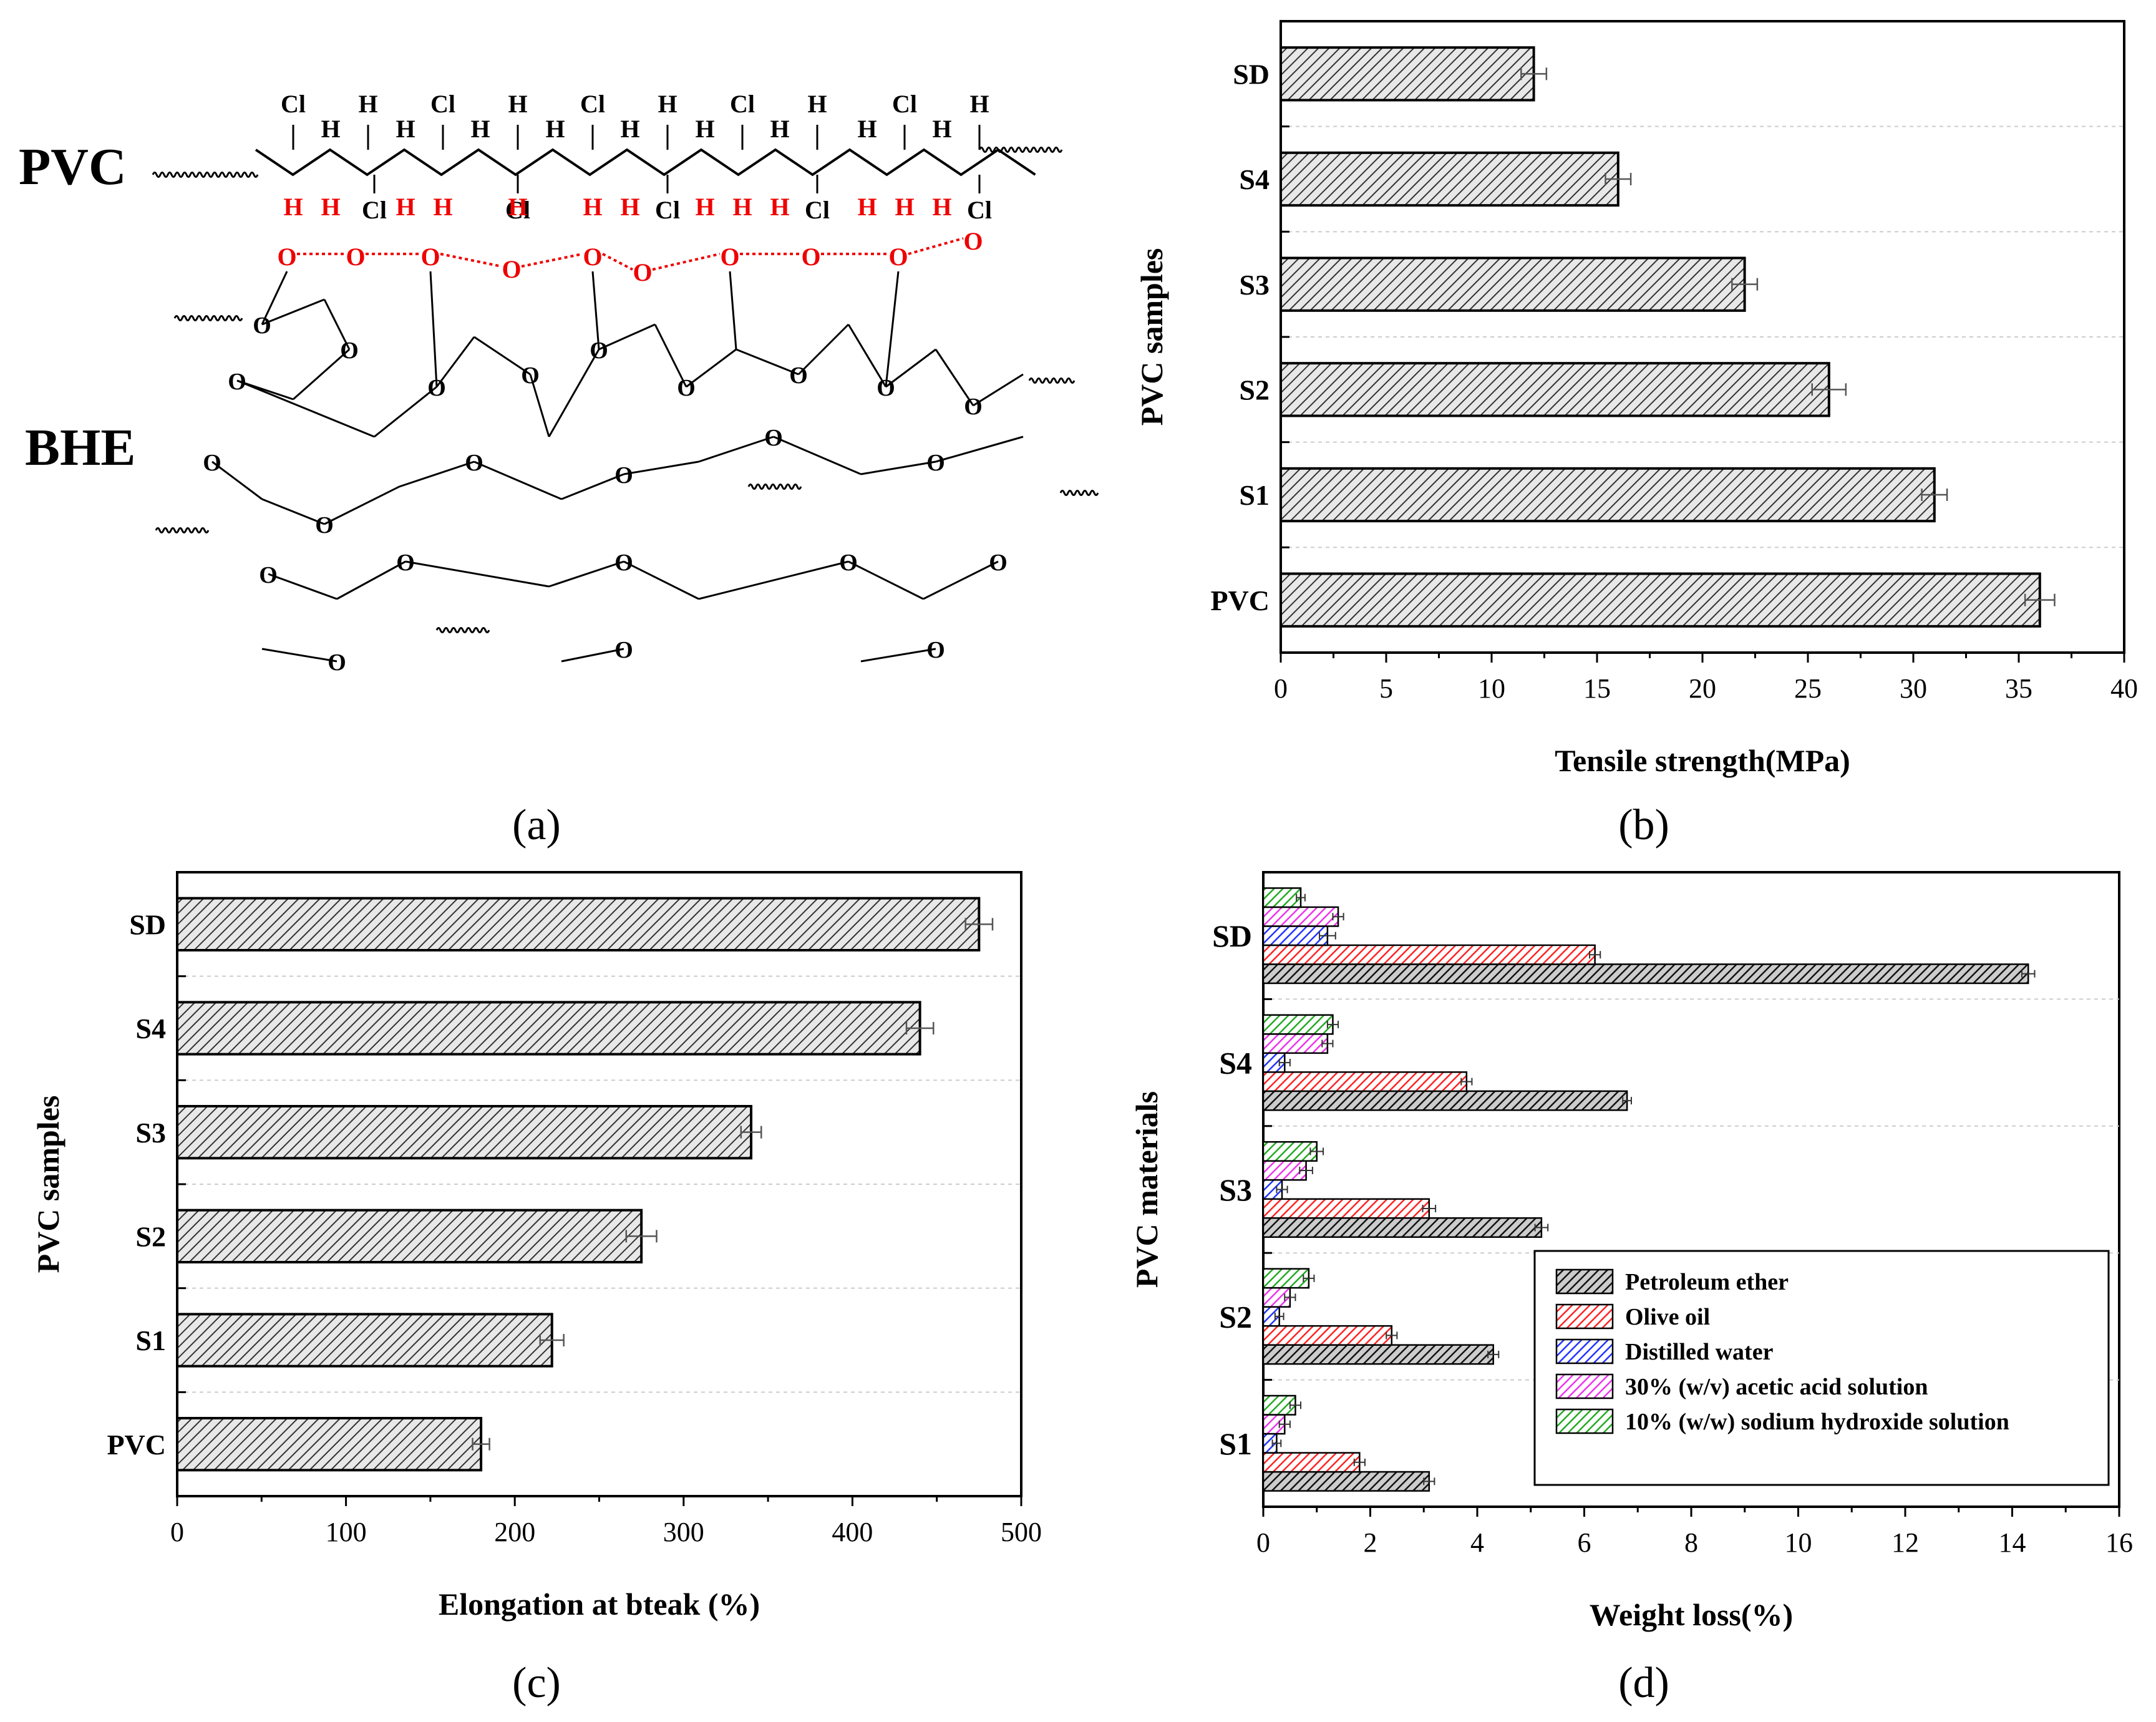  I want to click on x-tick-label: 5, so click(1386, 688).